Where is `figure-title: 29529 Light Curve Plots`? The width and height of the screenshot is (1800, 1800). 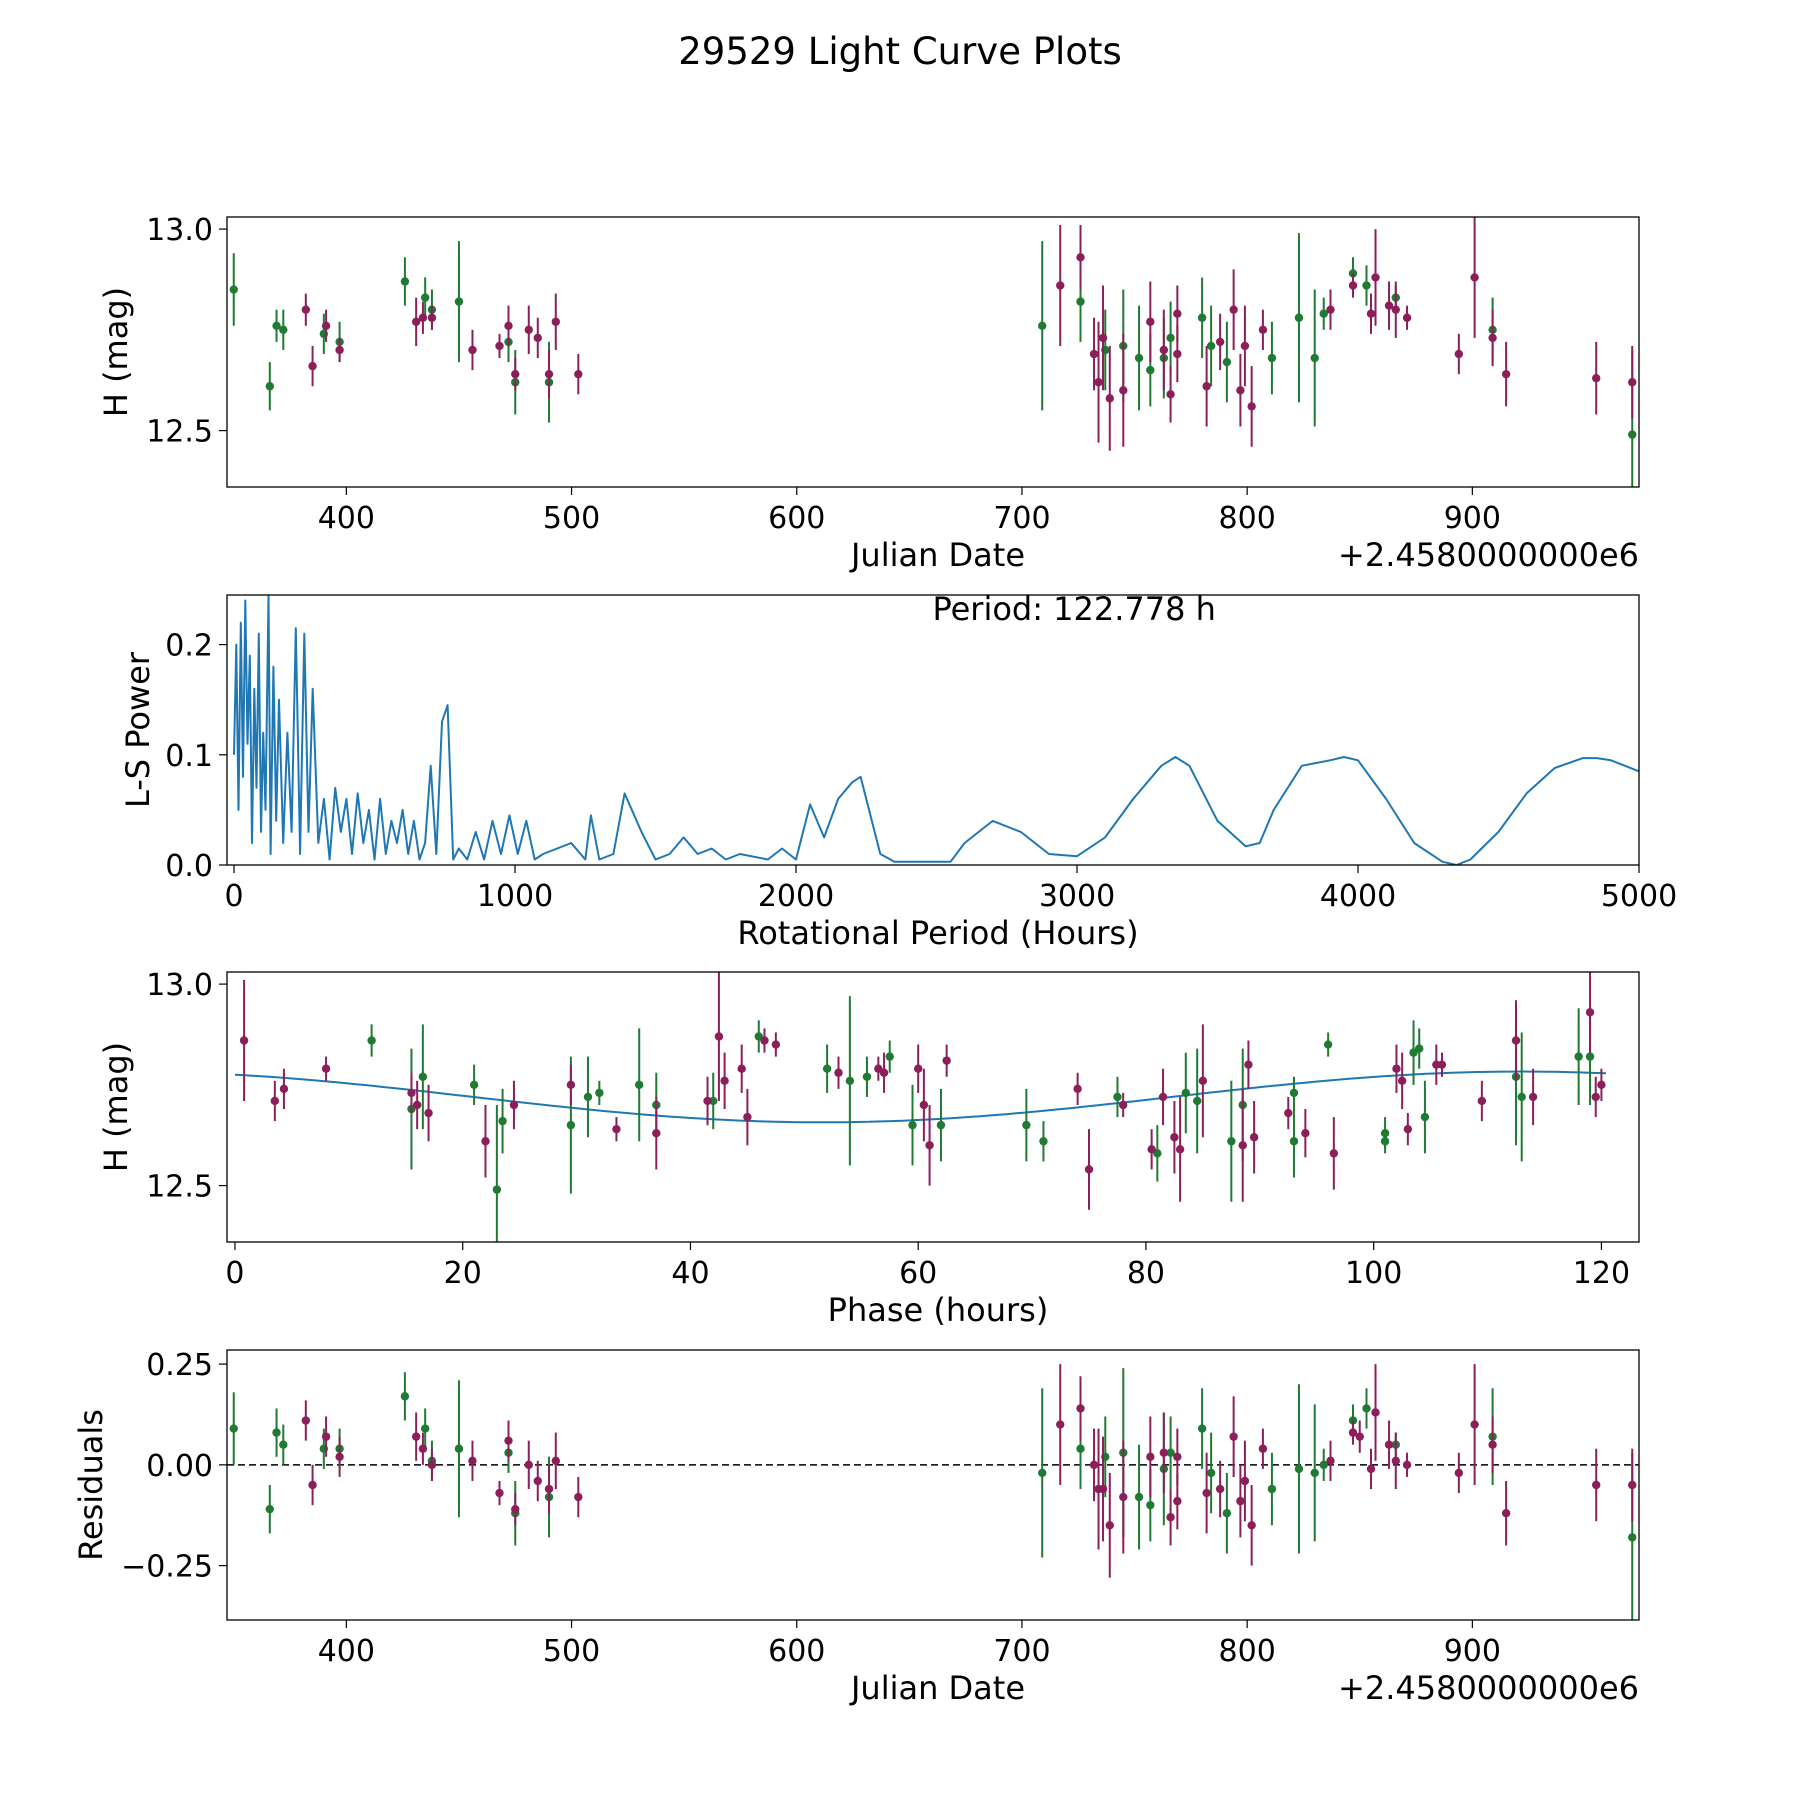
figure-title: 29529 Light Curve Plots is located at coordinates (900, 51).